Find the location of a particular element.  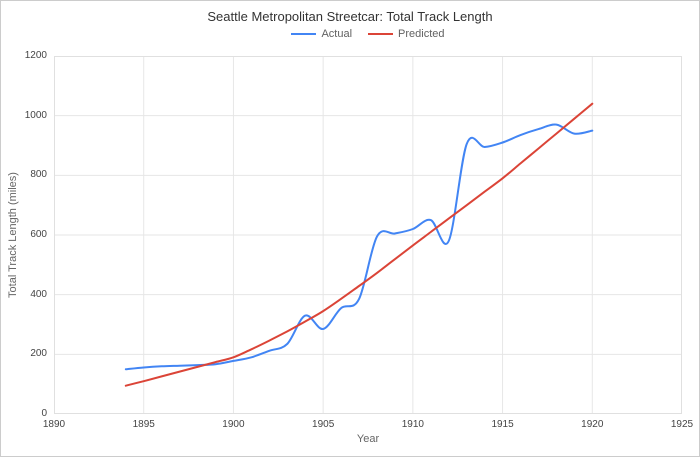

legend-label: Actual is located at coordinates (337, 34).